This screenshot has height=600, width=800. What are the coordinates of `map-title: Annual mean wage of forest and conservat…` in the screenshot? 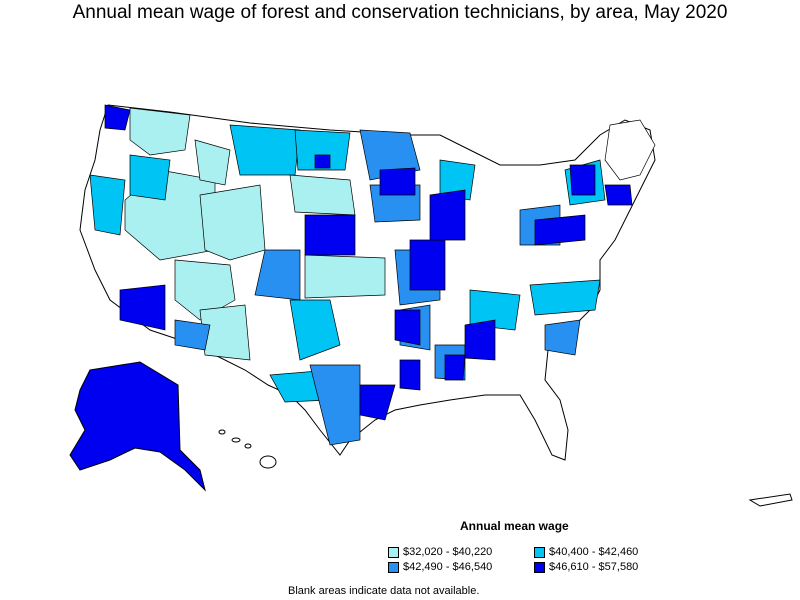 It's located at (400, 12).